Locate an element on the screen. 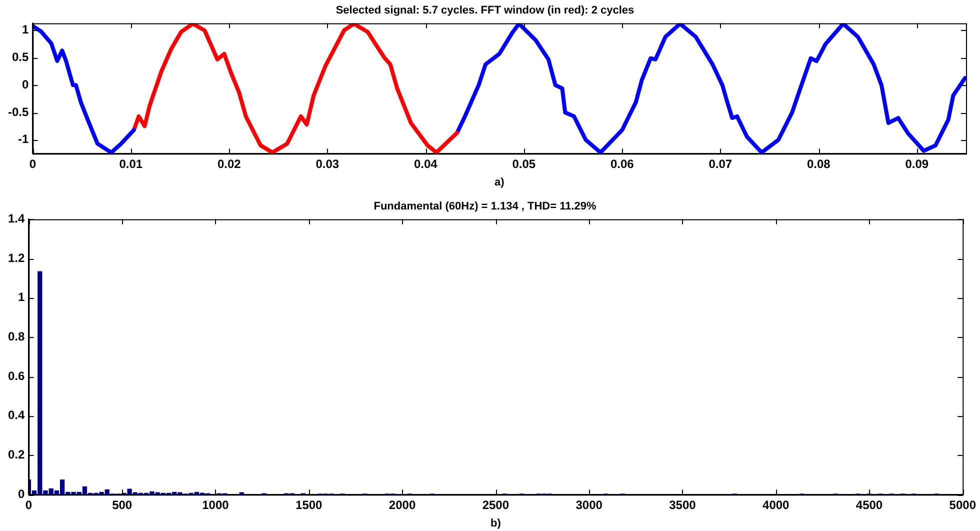 This screenshot has height=531, width=980. x-tick-label: 2000 is located at coordinates (402, 505).